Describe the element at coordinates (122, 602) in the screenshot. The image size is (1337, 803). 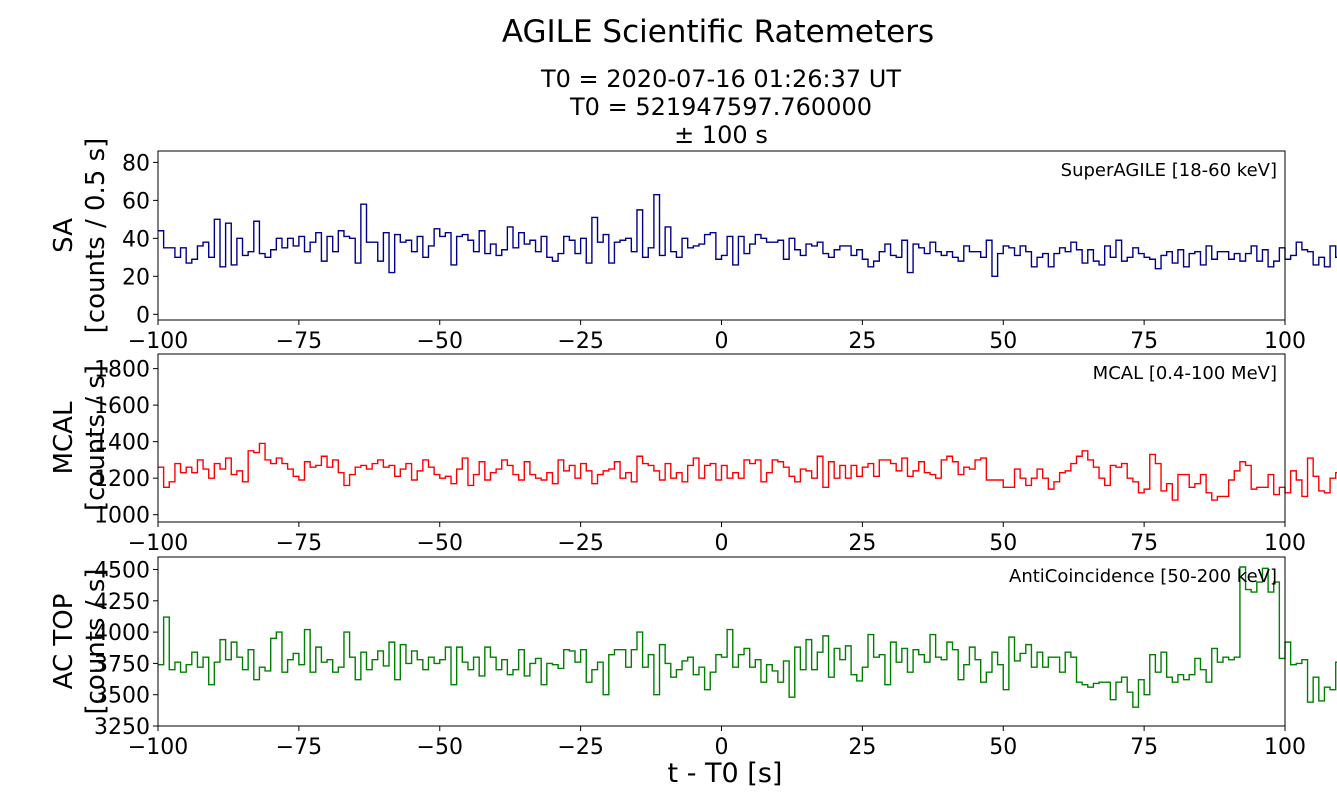
I see `ac-y-tick-label: 4250` at that location.